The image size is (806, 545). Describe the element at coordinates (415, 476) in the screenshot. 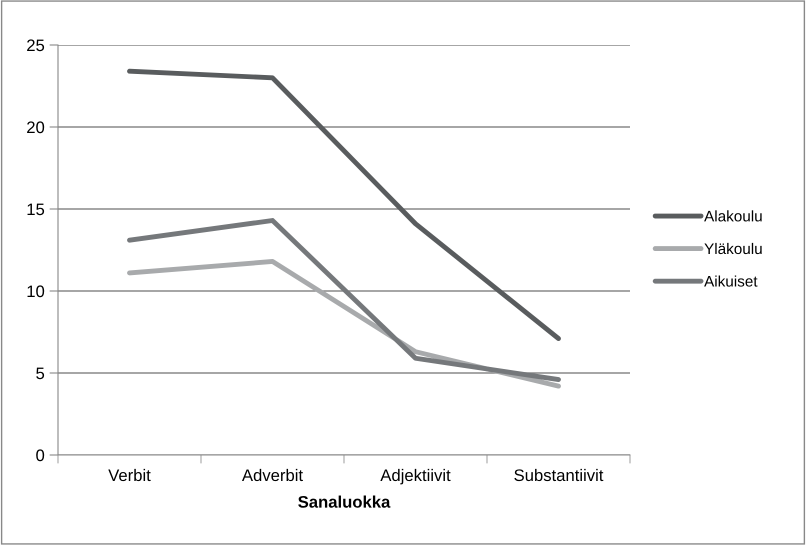

I see `x-tick-label: Adjektiivit` at that location.